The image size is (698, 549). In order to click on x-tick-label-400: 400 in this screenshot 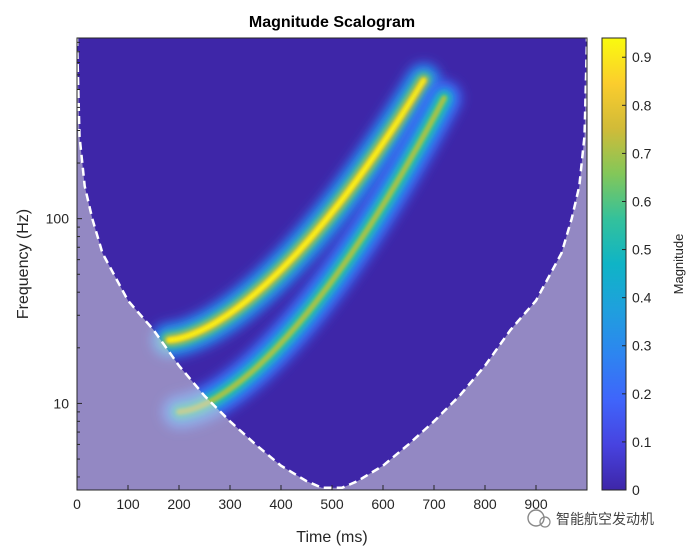, I will do `click(281, 504)`.